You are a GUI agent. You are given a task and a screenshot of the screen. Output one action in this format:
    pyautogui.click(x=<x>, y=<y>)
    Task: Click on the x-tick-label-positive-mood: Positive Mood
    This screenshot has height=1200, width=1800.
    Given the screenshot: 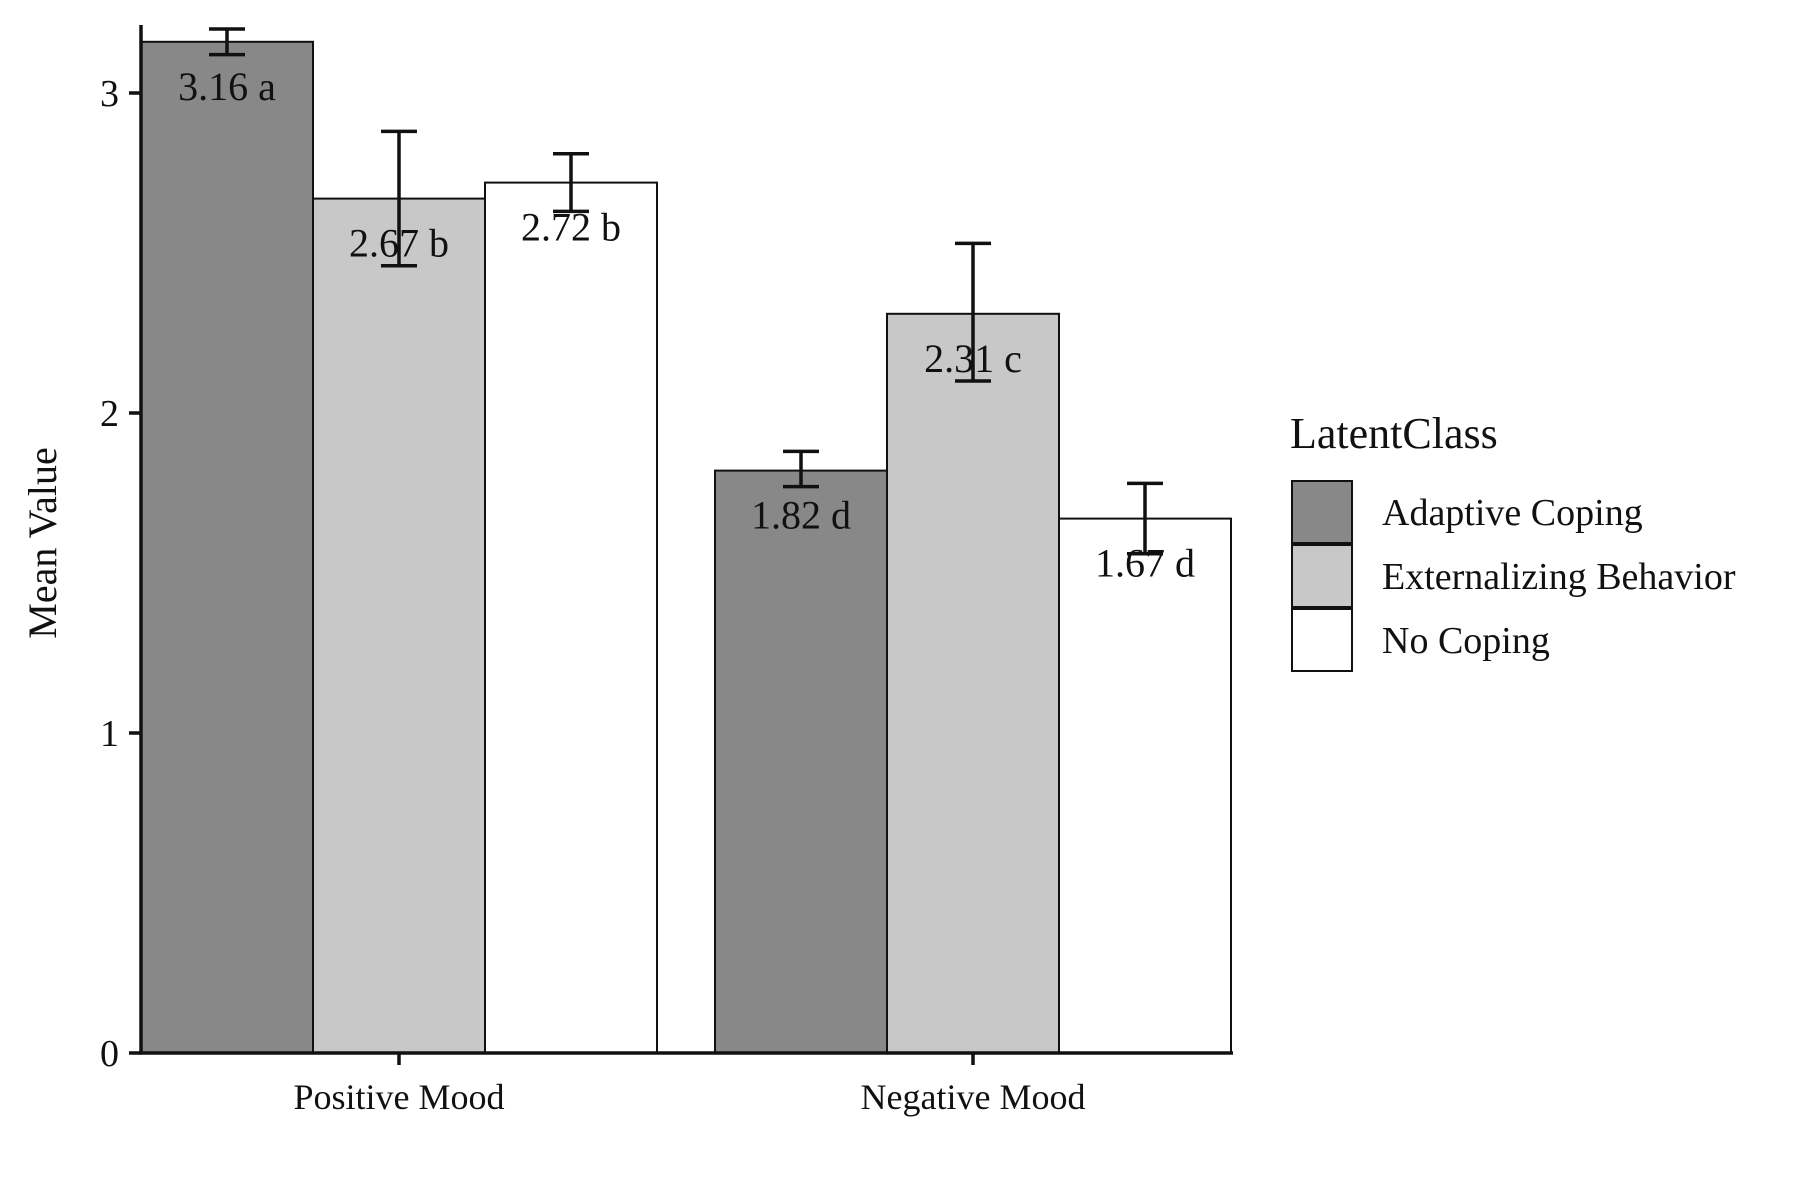 What is the action you would take?
    pyautogui.click(x=398, y=1097)
    